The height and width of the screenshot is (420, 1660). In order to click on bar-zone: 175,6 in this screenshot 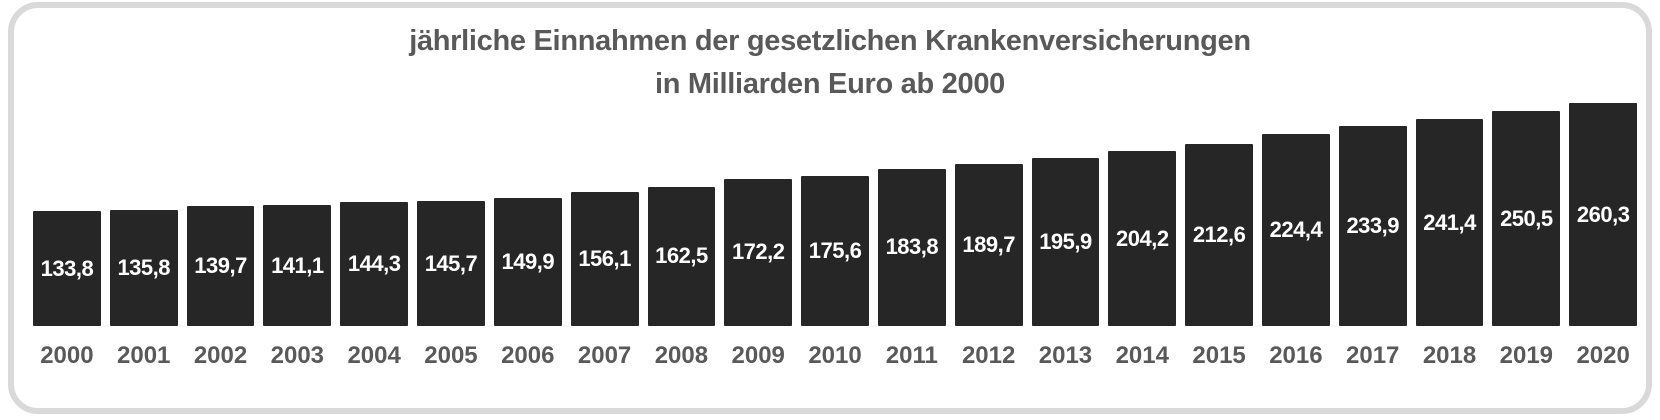, I will do `click(835, 163)`.